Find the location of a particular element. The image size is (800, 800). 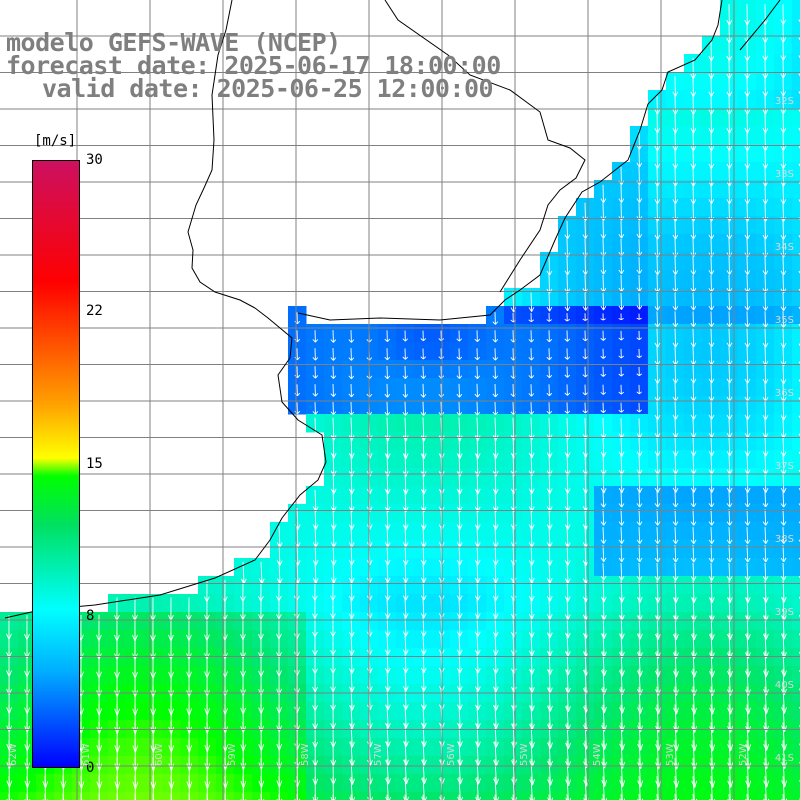

colorbar is located at coordinates (56, 464).